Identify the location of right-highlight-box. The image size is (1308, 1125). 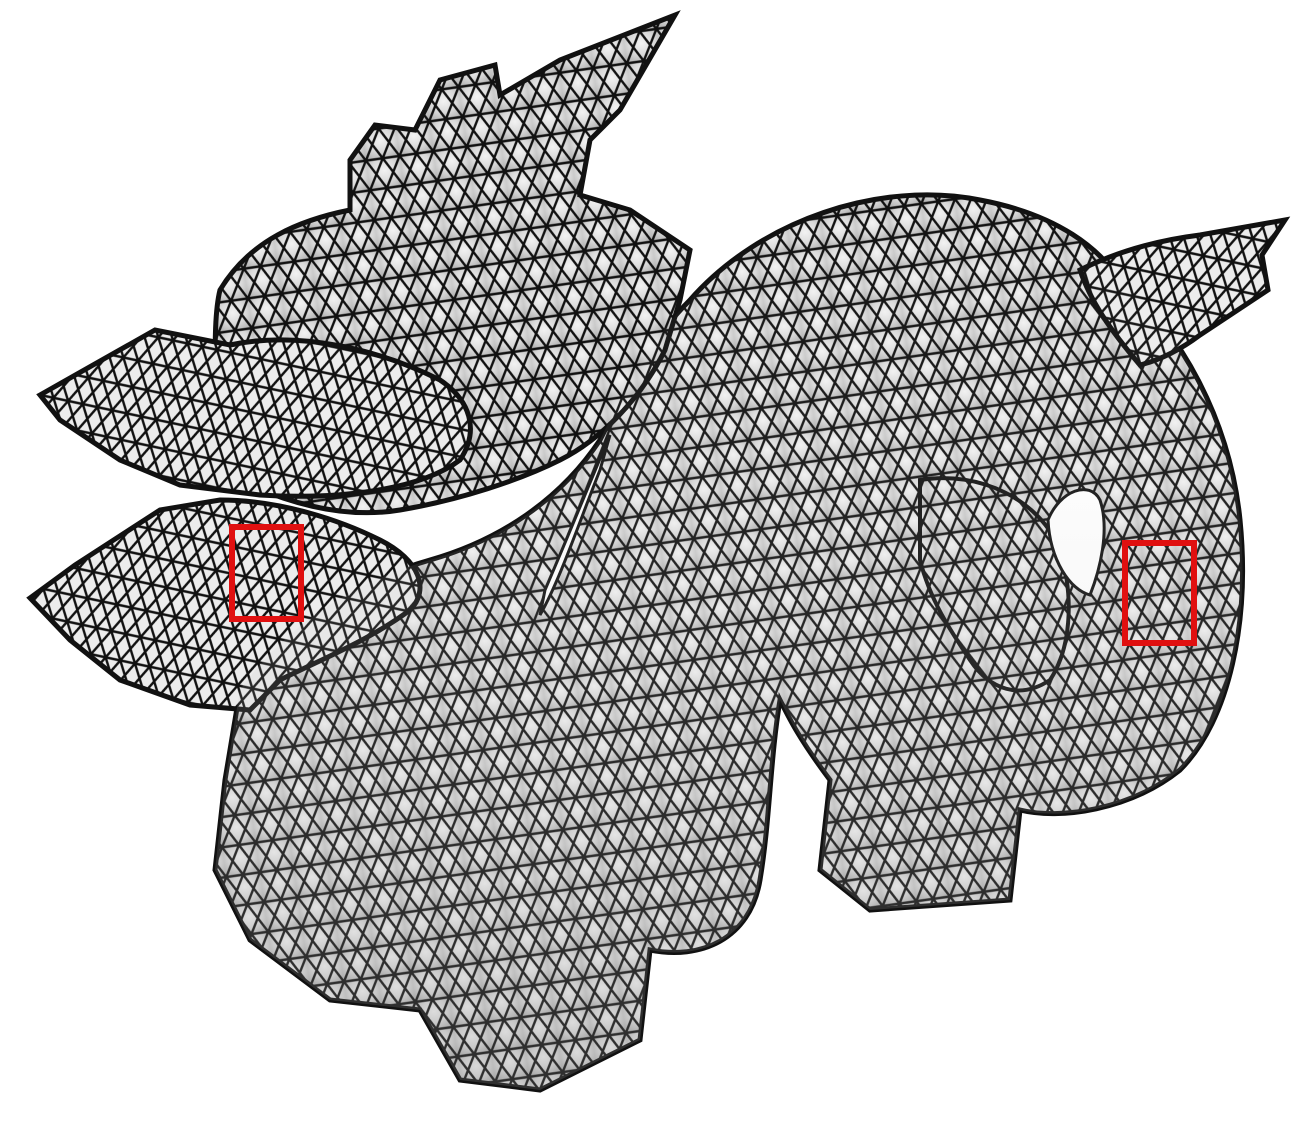
(1159, 593).